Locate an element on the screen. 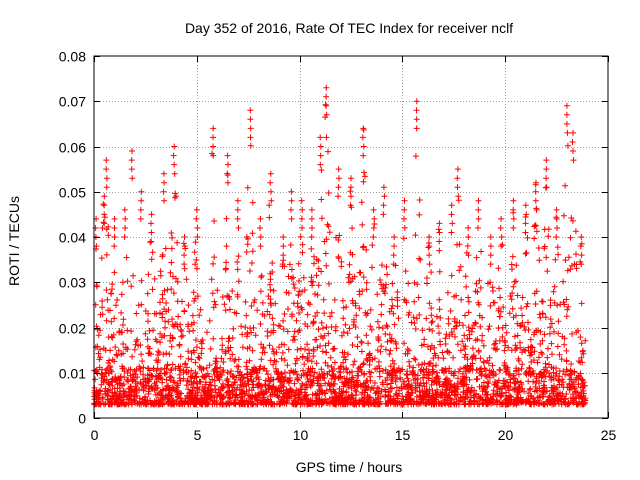 This screenshot has height=480, width=640. y-tick-label: 0.01 is located at coordinates (72, 374).